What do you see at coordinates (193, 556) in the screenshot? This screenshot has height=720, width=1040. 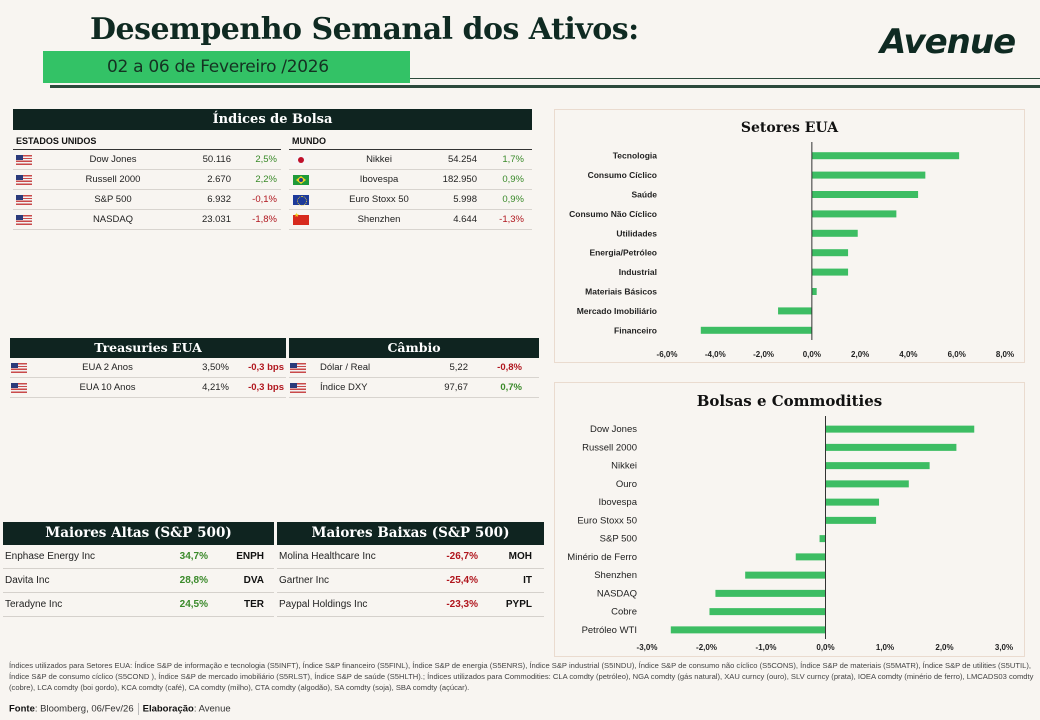 I see `company-change: 34,7%` at bounding box center [193, 556].